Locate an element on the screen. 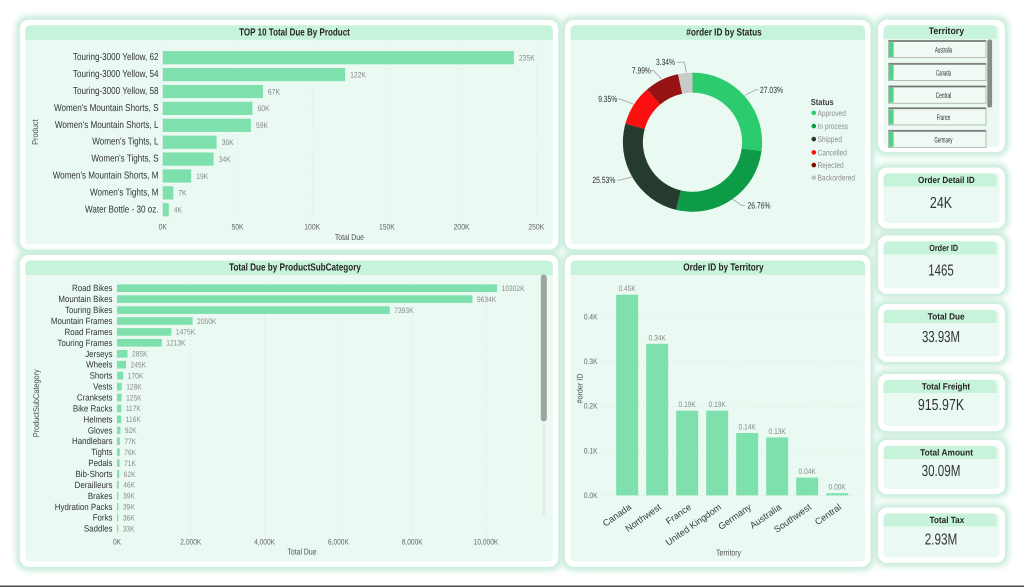 This screenshot has height=587, width=1024. svg-text: 2050K is located at coordinates (207, 321).